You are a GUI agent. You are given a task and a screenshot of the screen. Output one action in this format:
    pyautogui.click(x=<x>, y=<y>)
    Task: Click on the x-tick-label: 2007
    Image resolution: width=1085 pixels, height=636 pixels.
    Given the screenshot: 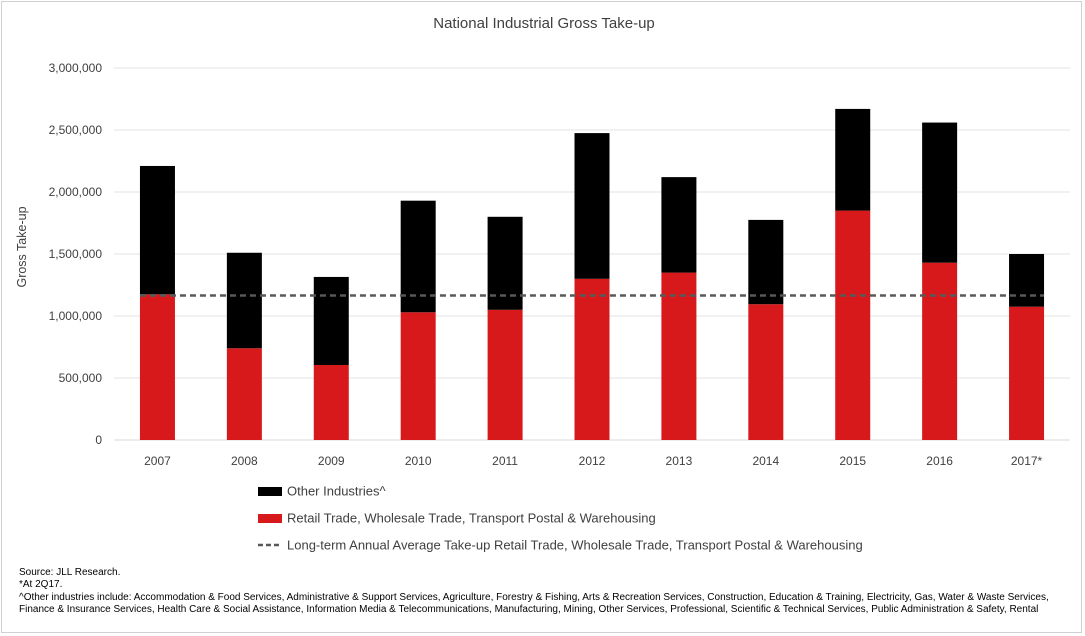 What is the action you would take?
    pyautogui.click(x=157, y=461)
    